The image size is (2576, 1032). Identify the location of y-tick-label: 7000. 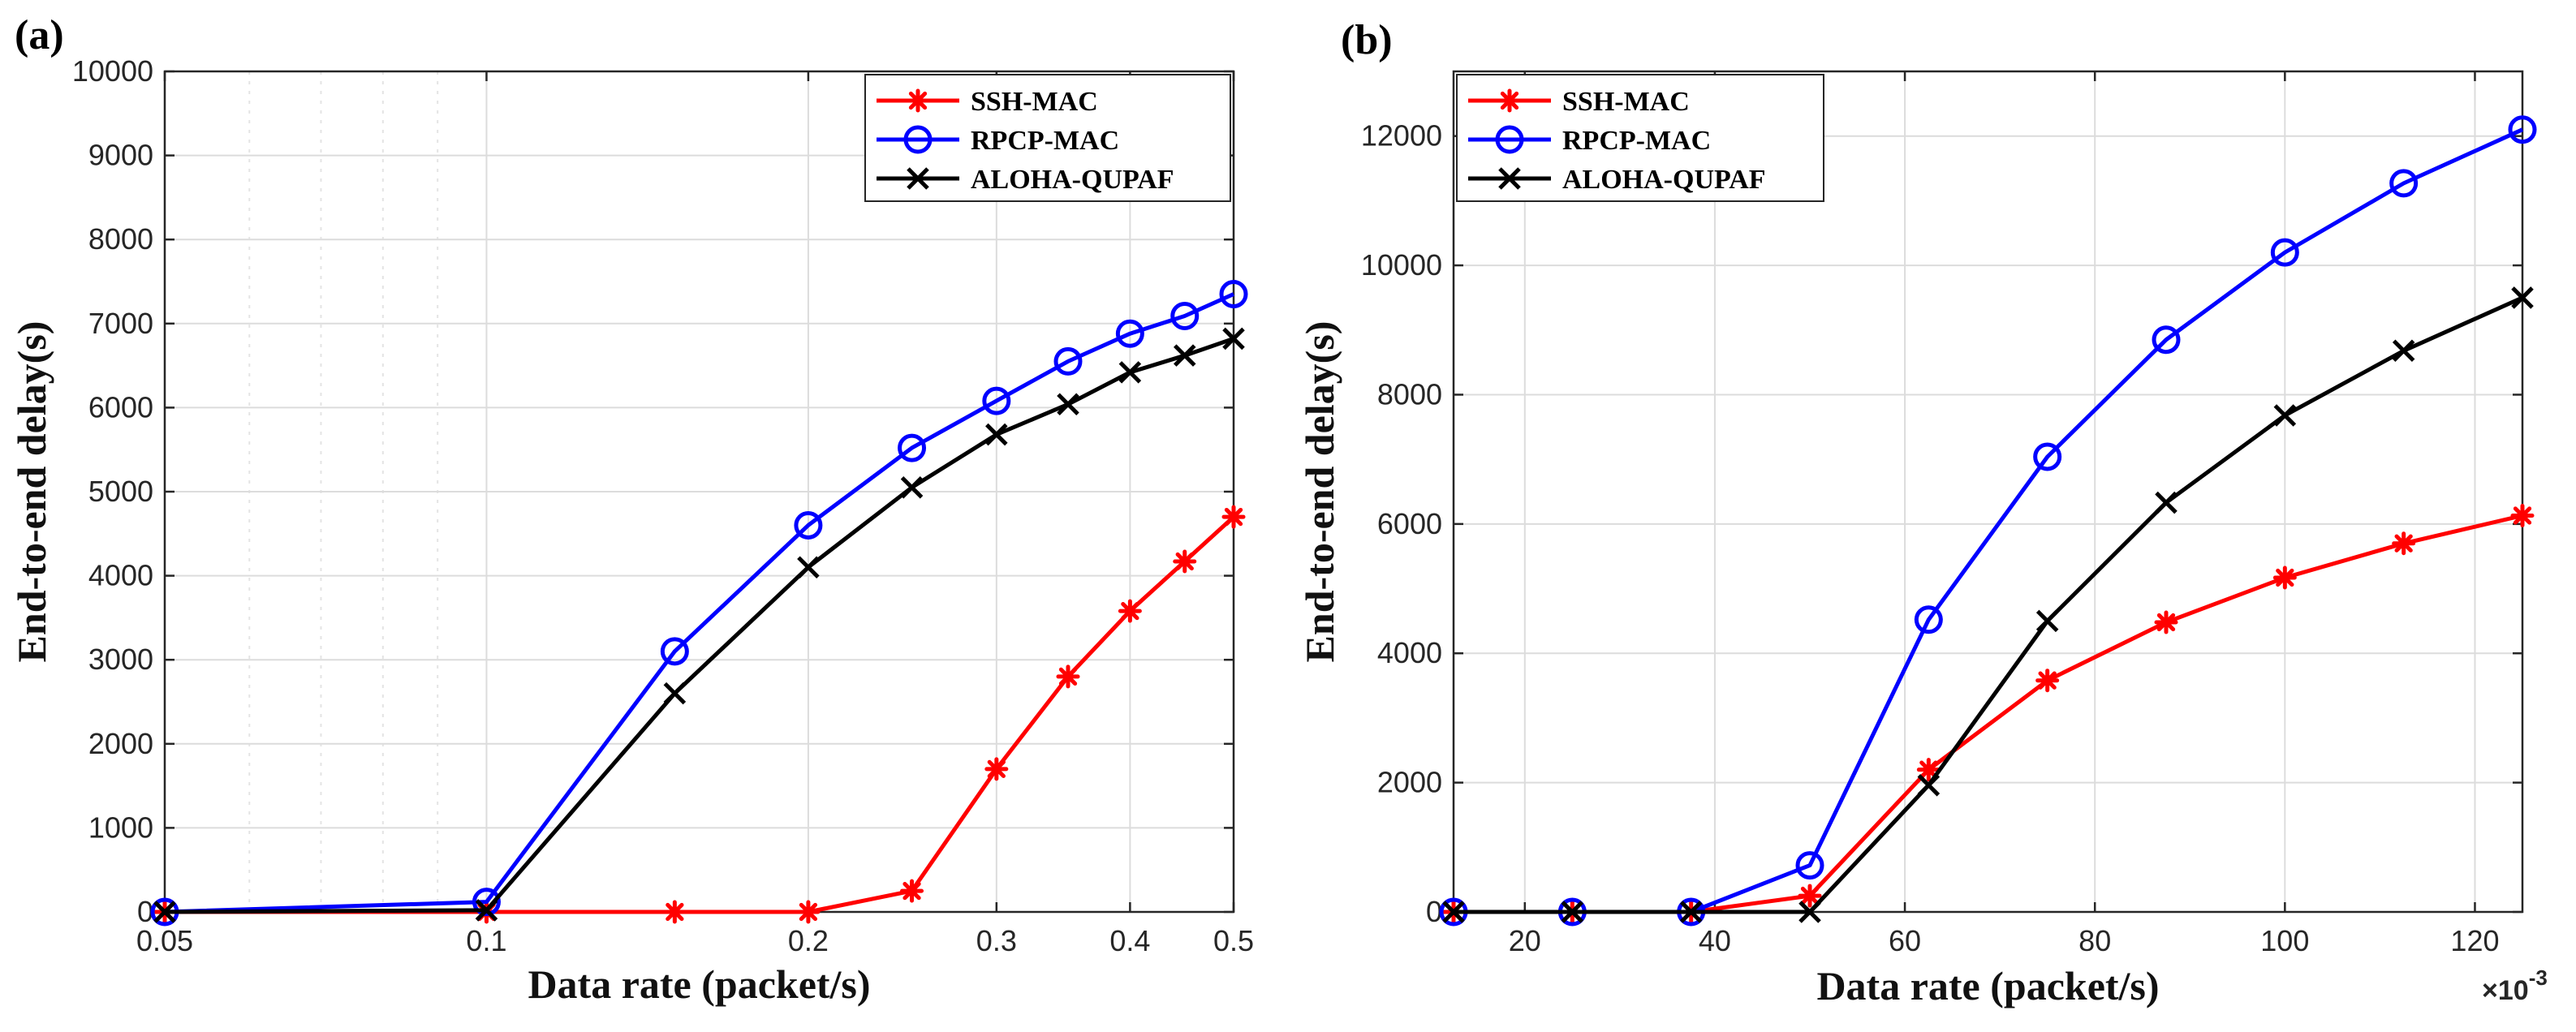
(121, 323).